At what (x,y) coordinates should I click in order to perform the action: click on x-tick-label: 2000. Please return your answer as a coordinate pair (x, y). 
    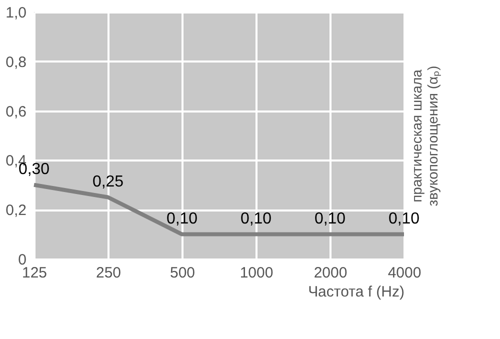
    Looking at the image, I should click on (331, 273).